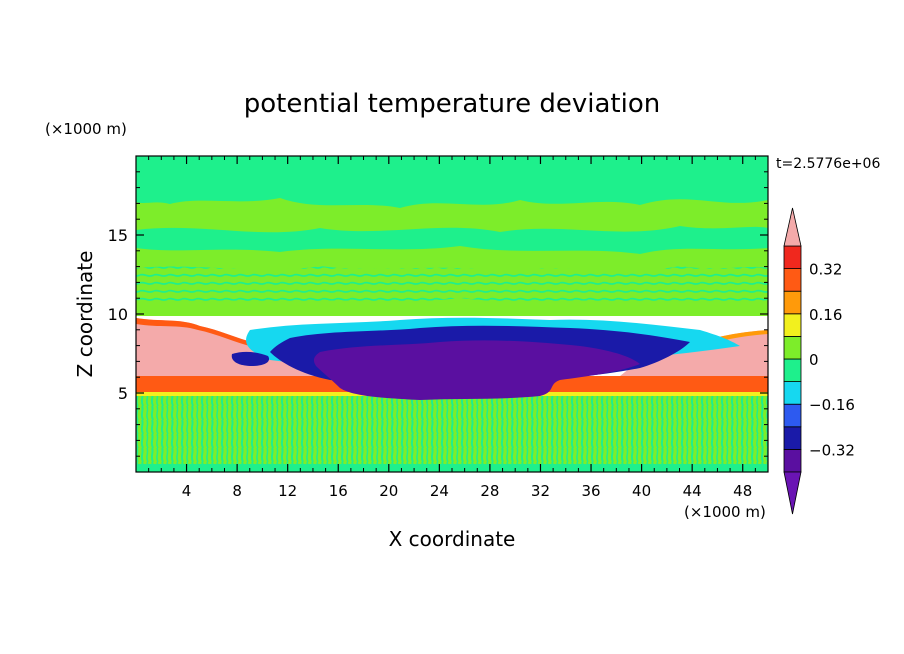 This screenshot has height=654, width=904. Describe the element at coordinates (198, 333) in the screenshot. I see `region-warm-left-edge` at that location.